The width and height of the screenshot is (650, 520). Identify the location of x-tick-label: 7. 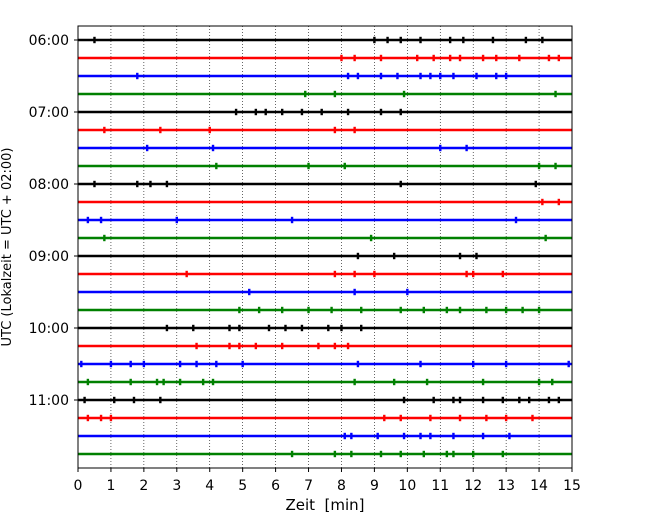
(308, 486).